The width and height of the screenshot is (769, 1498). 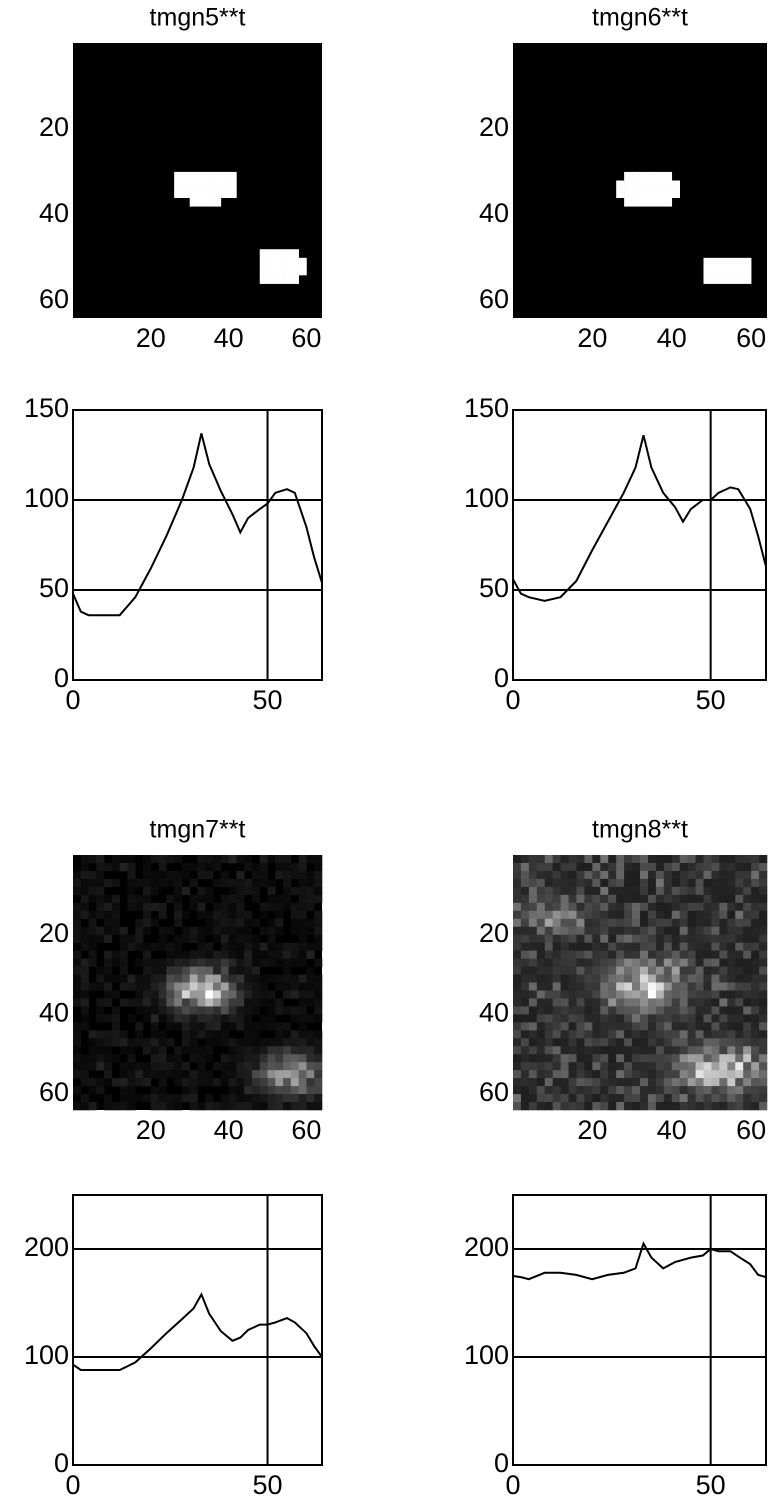 What do you see at coordinates (494, 1092) in the screenshot?
I see `y-tick-label: 60` at bounding box center [494, 1092].